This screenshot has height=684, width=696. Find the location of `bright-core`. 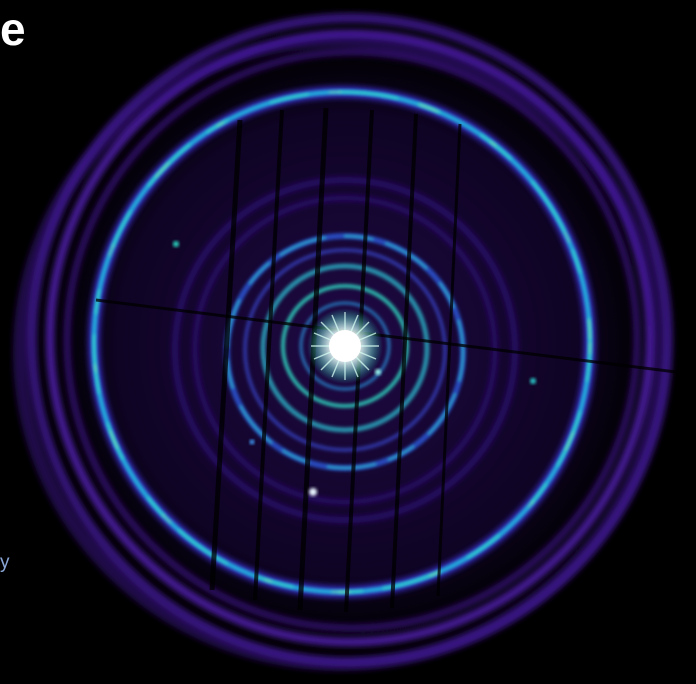

bright-core is located at coordinates (345, 346).